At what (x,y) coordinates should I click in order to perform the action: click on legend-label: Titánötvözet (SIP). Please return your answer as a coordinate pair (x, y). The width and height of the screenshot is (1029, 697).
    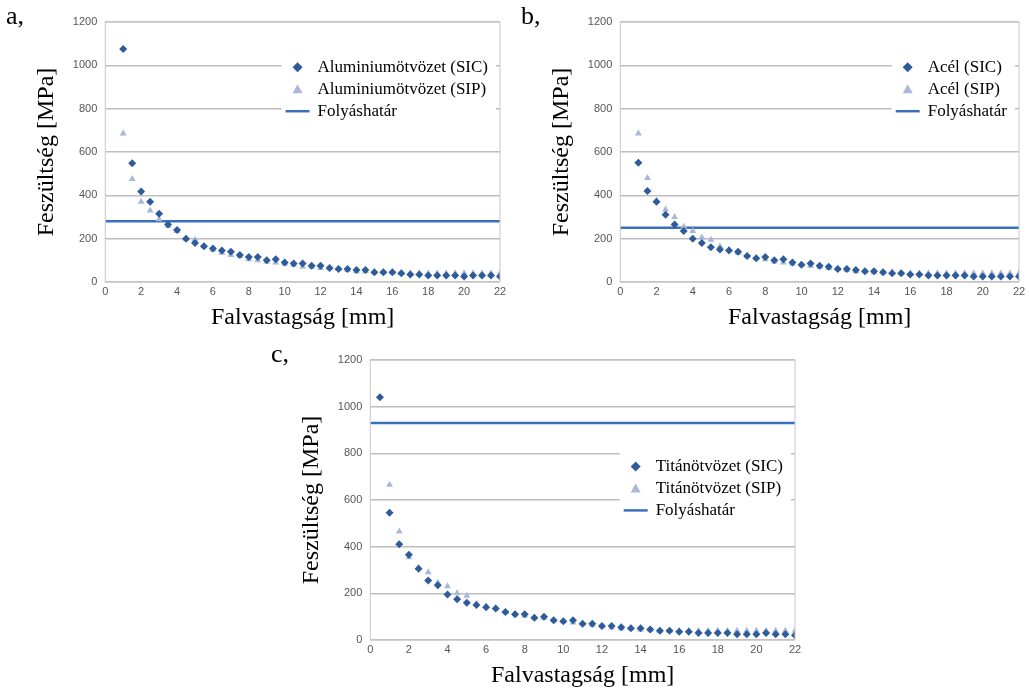
    Looking at the image, I should click on (718, 487).